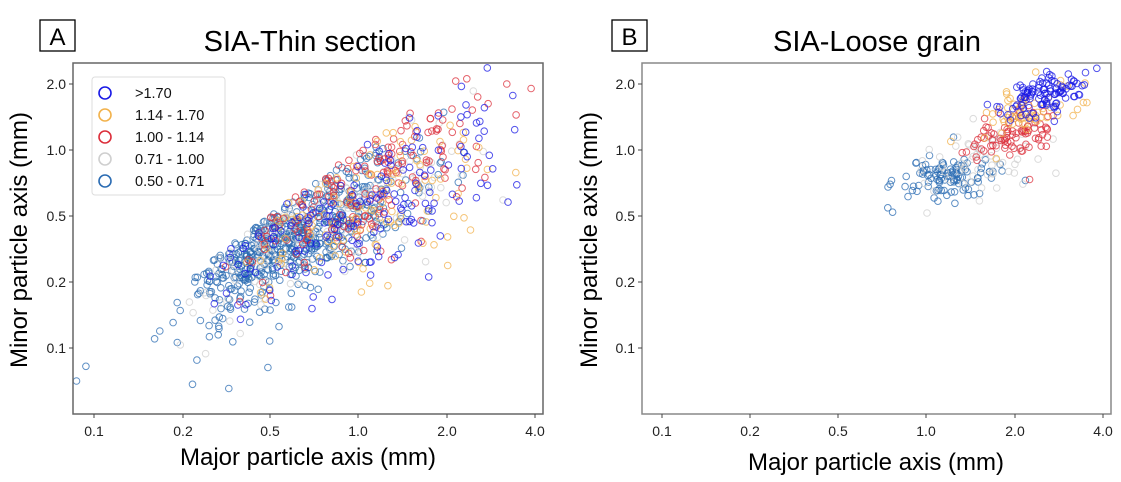 The height and width of the screenshot is (482, 1121). I want to click on legend-marker, so click(105, 159).